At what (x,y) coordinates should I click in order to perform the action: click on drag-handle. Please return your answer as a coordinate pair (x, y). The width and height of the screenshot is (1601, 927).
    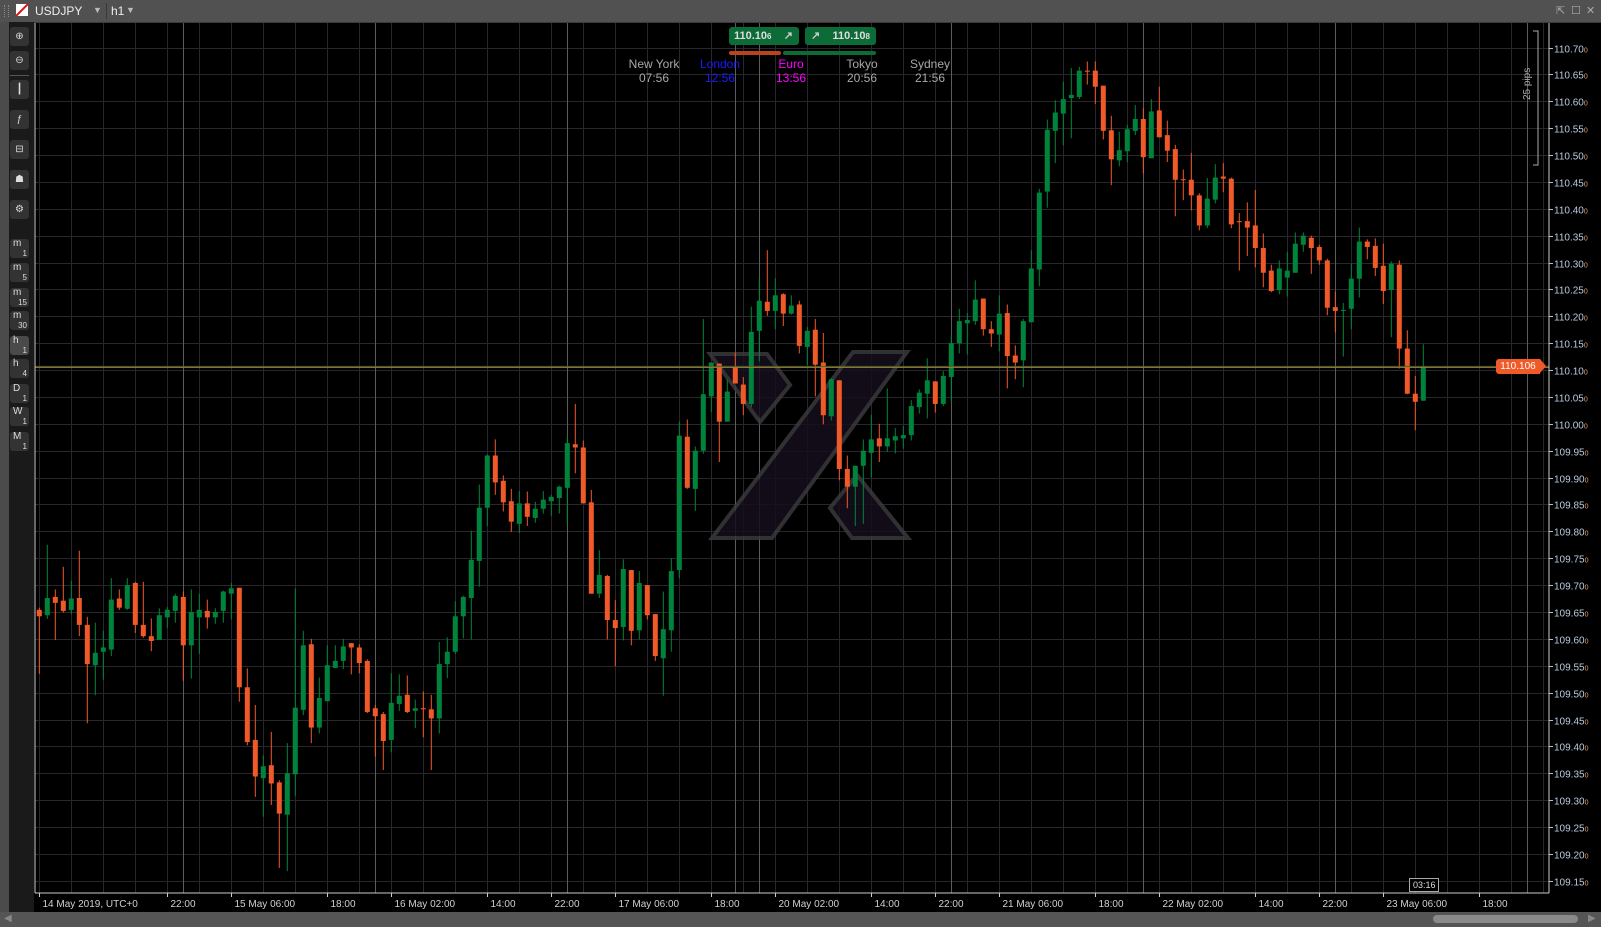
    Looking at the image, I should click on (6, 11).